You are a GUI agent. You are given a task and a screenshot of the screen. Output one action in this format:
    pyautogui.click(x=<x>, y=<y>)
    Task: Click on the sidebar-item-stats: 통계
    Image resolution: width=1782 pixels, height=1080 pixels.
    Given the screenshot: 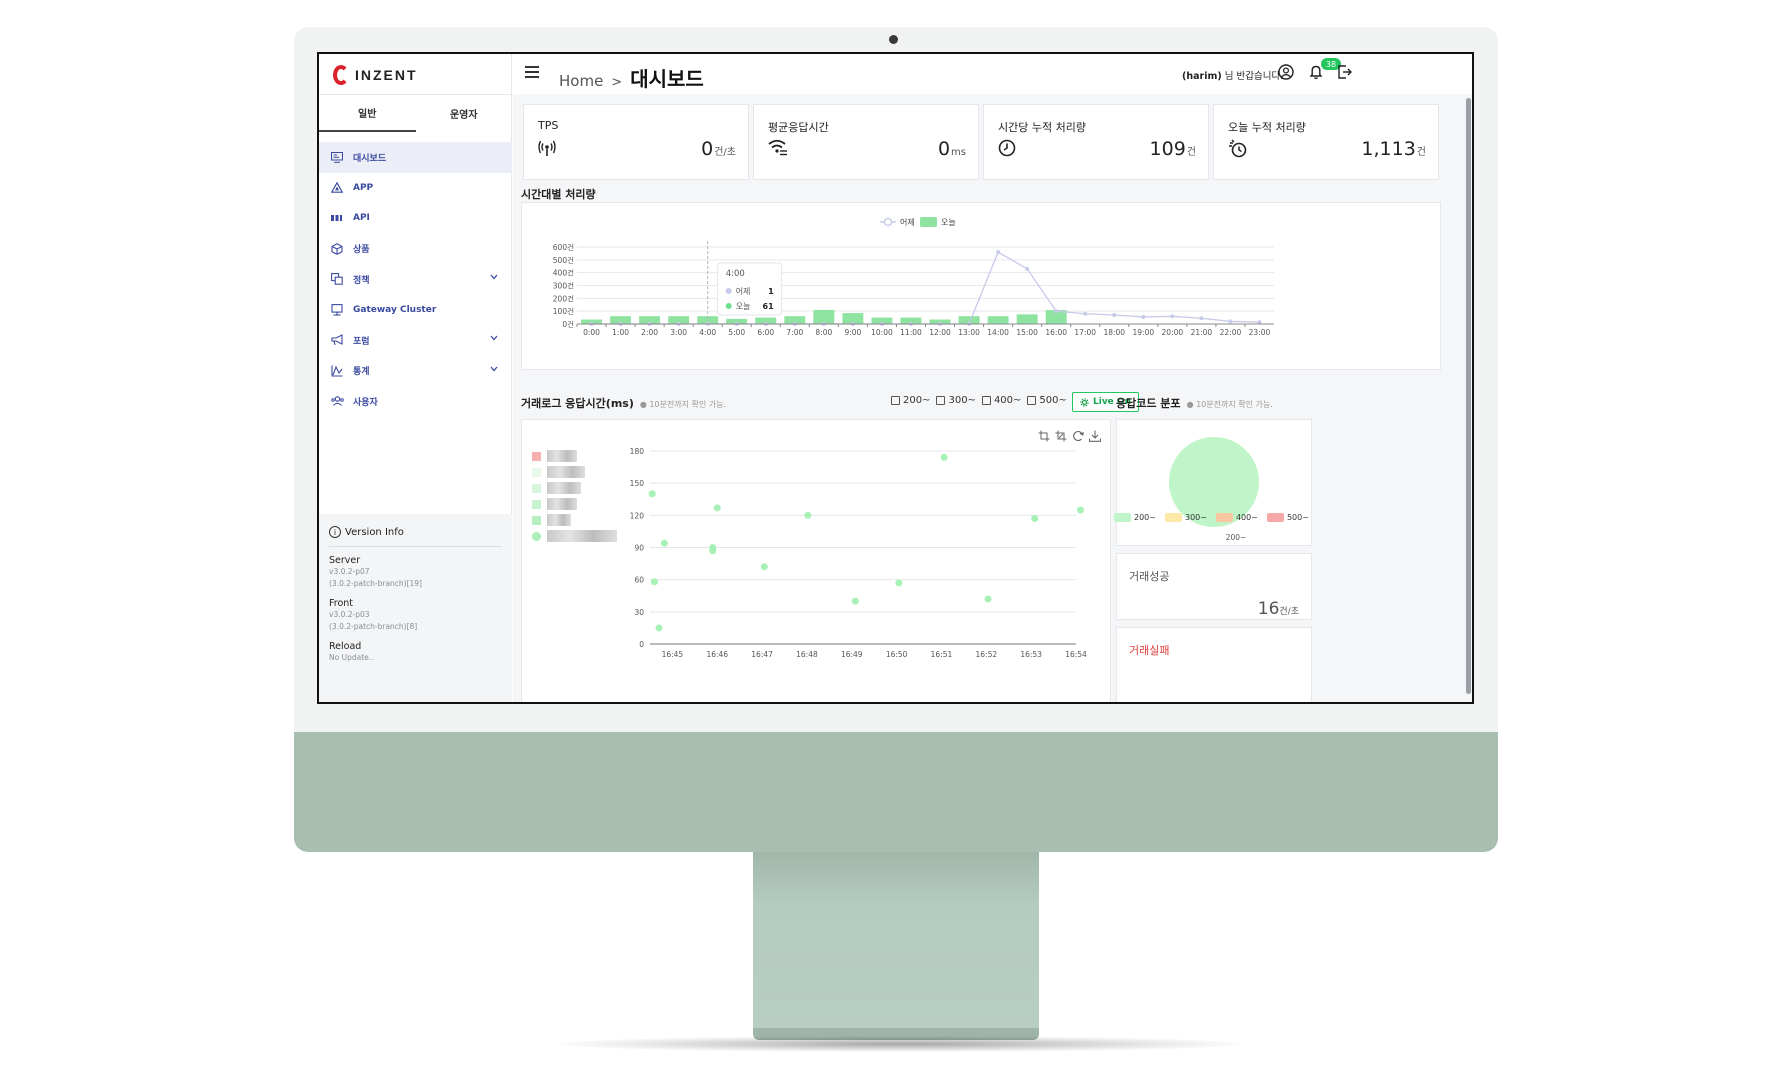 What is the action you would take?
    pyautogui.click(x=415, y=371)
    